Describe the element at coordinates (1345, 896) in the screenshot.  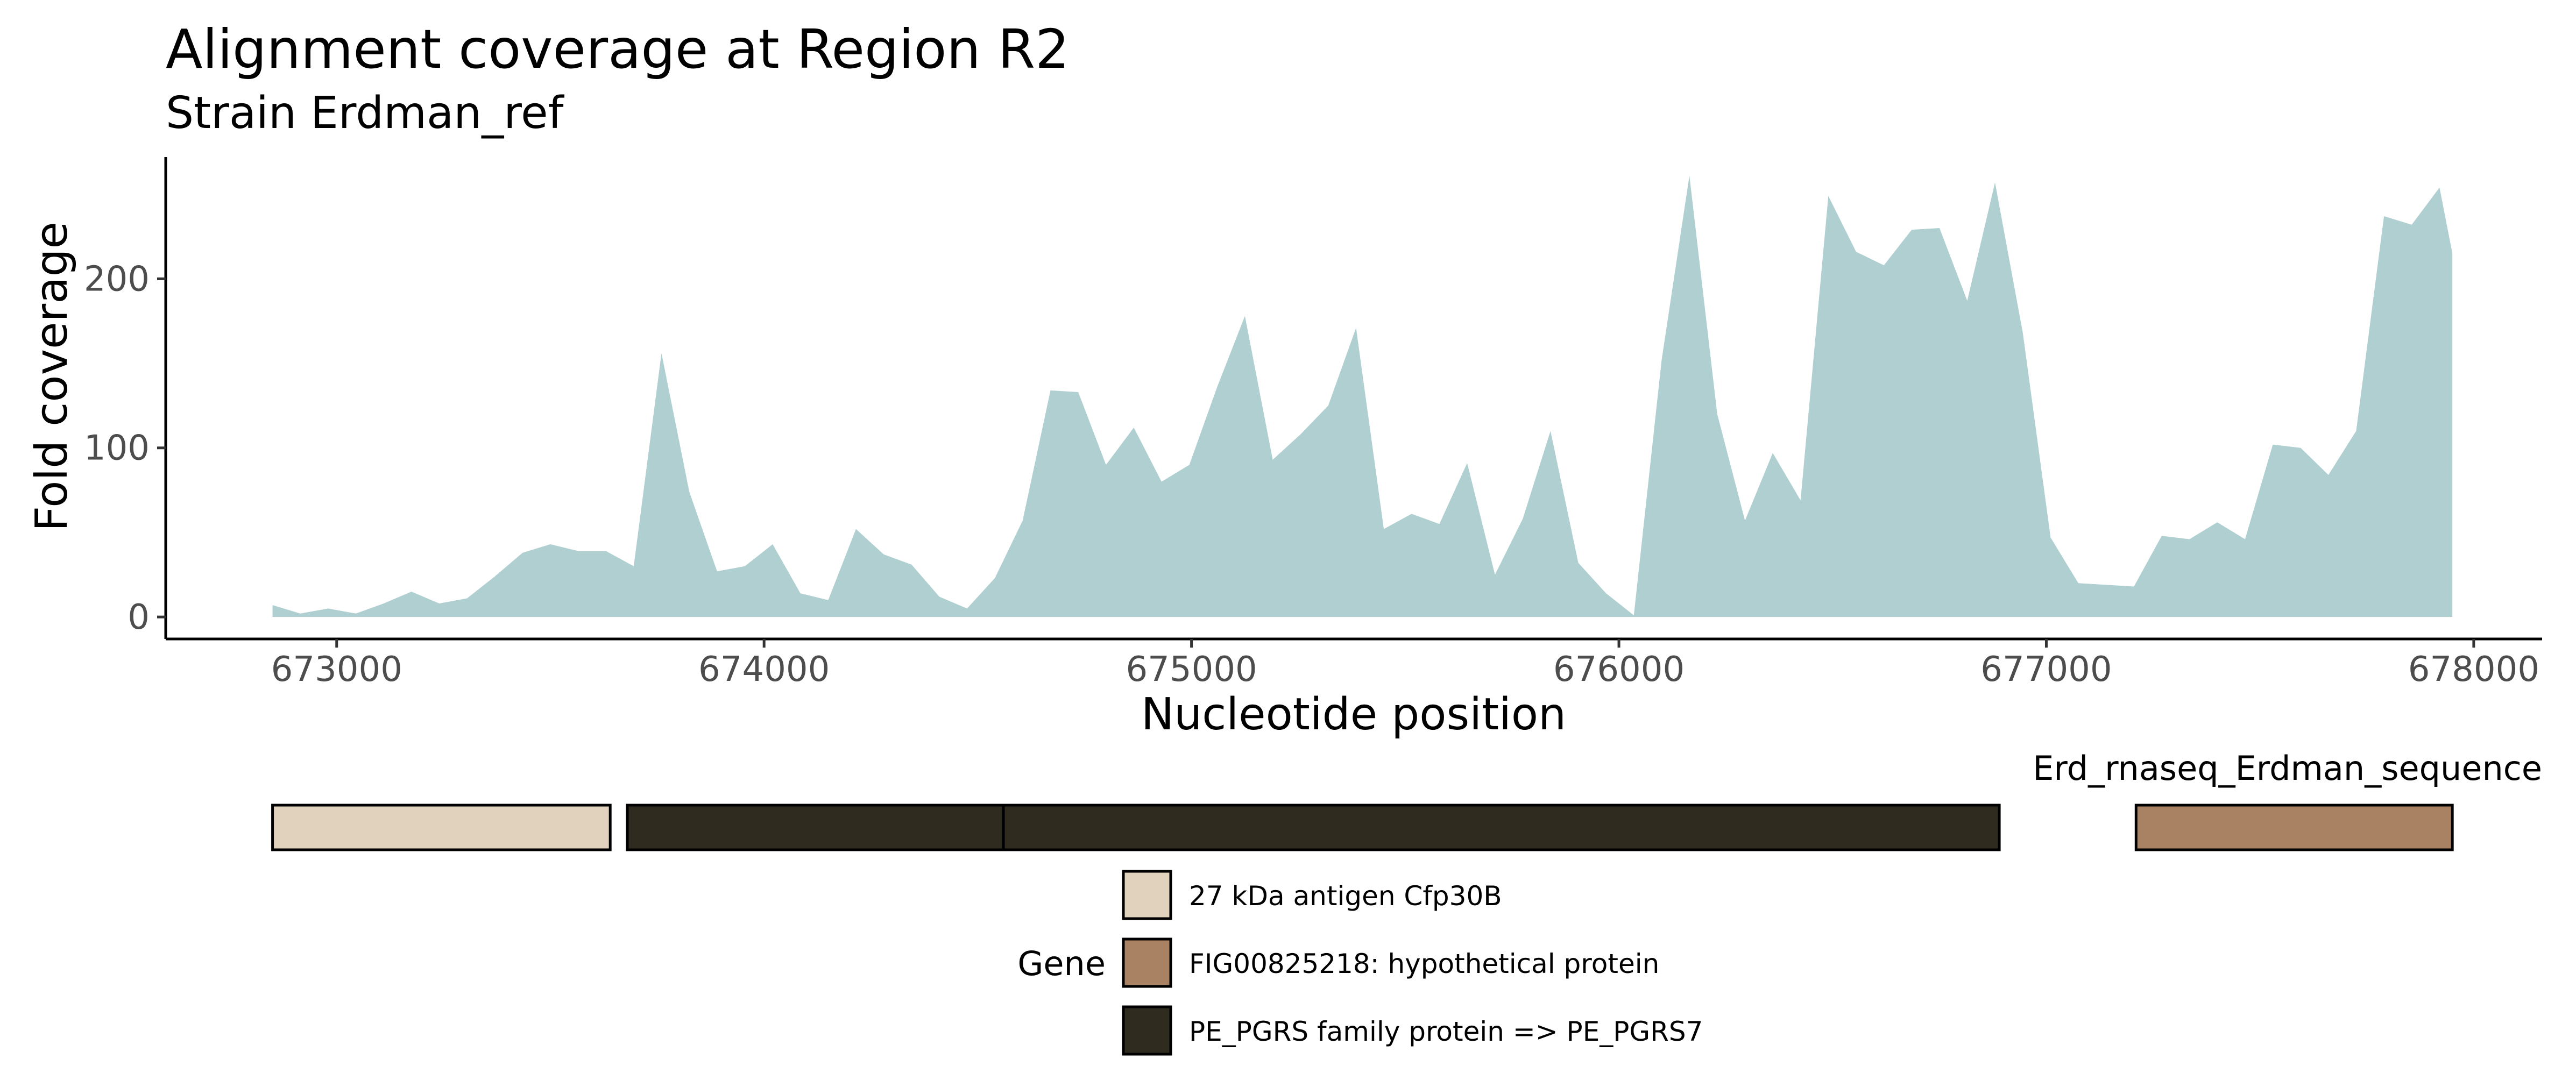
I see `legend-item-label: 27 kDa antigen Cfp30B` at that location.